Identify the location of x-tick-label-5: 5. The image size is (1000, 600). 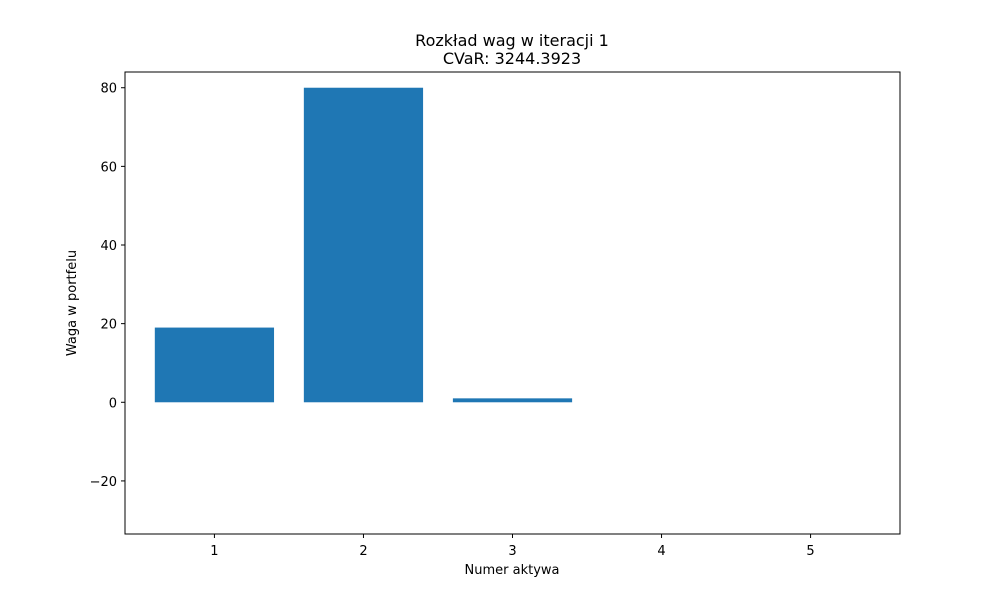
(810, 551).